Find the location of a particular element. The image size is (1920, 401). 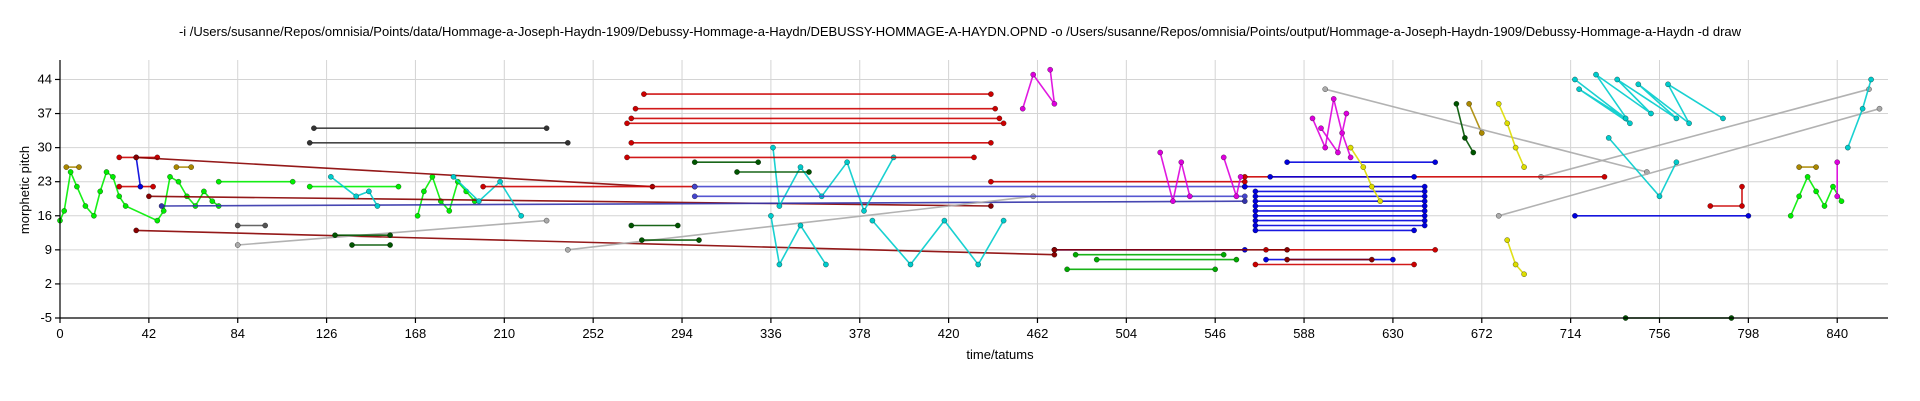

series-71-line is located at coordinates (1175, 177).